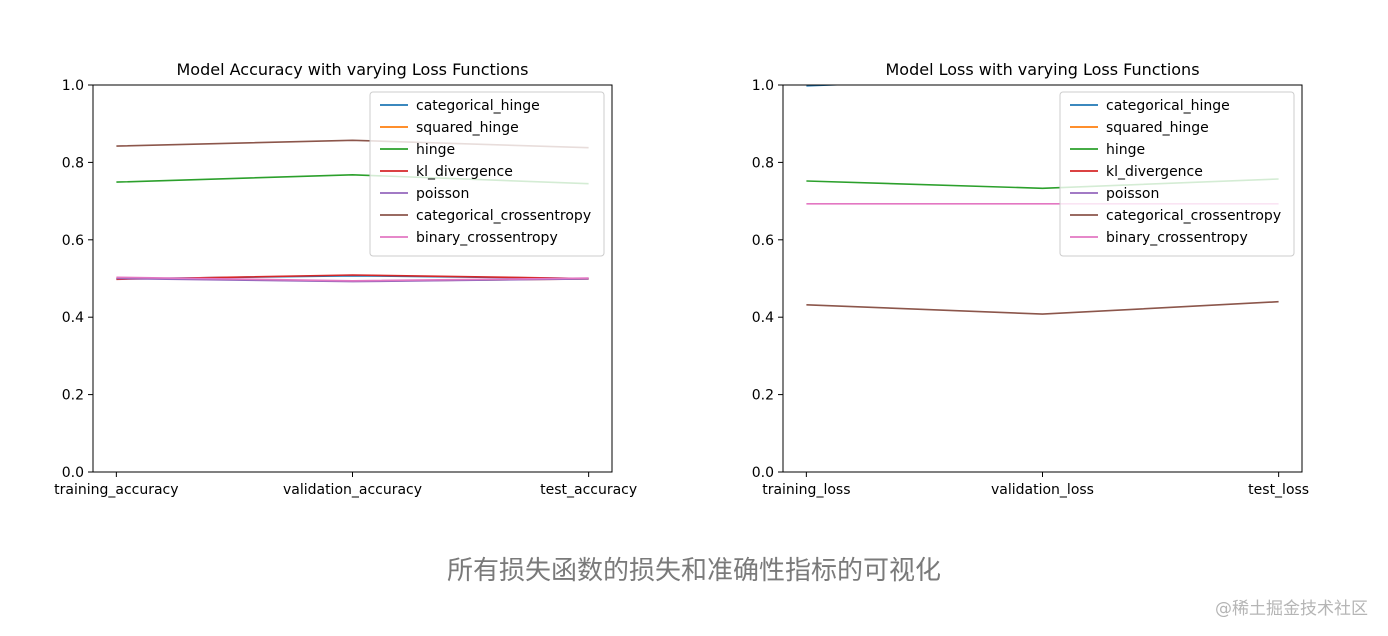  What do you see at coordinates (1291, 609) in the screenshot?
I see `watermark: @稀土掘金技术社区` at bounding box center [1291, 609].